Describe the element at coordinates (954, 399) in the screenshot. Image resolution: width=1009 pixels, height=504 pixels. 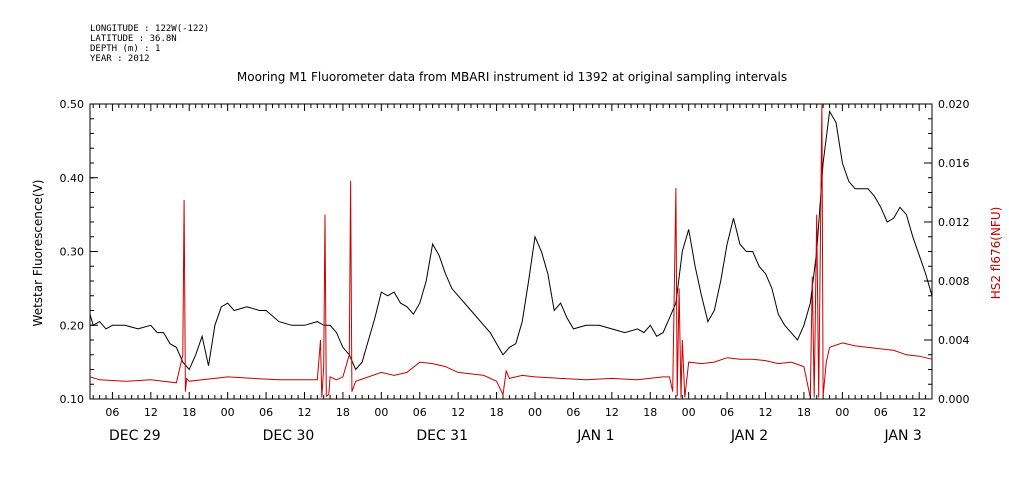
I see `y-right-tick-label: 0.000` at that location.